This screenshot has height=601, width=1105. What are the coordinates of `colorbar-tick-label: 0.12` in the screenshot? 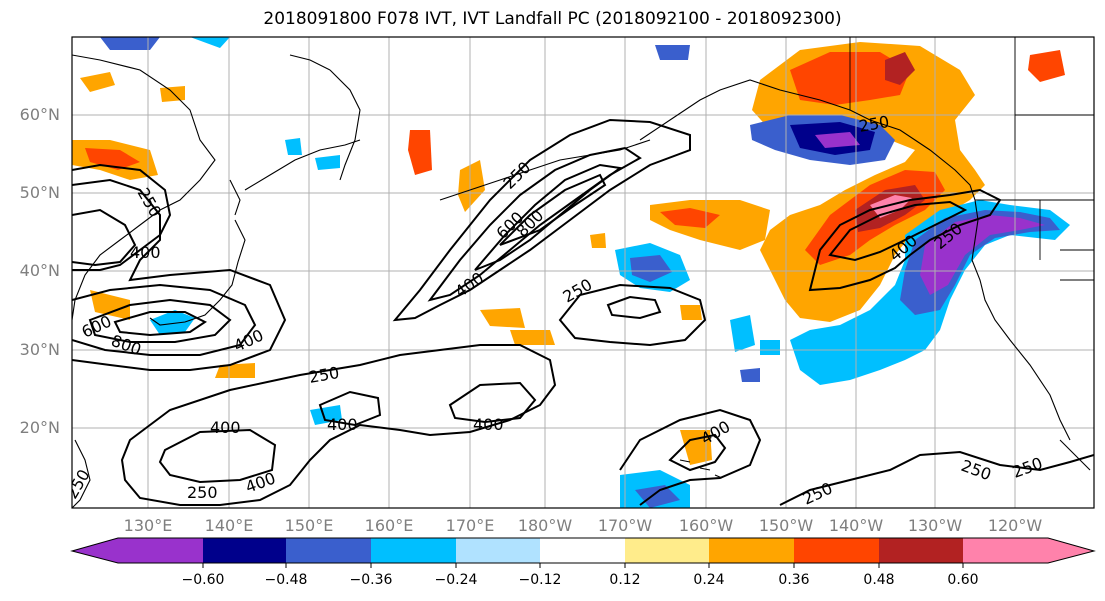 It's located at (624, 580).